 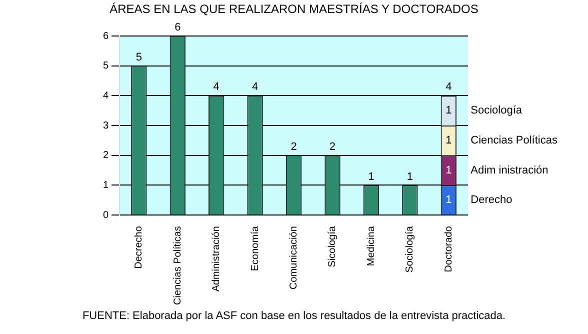 I want to click on chart-title: ÁREAS EN LAS QUE REALIZARON MAESTRÍAS Y DOCTORADOS, so click(x=294, y=9).